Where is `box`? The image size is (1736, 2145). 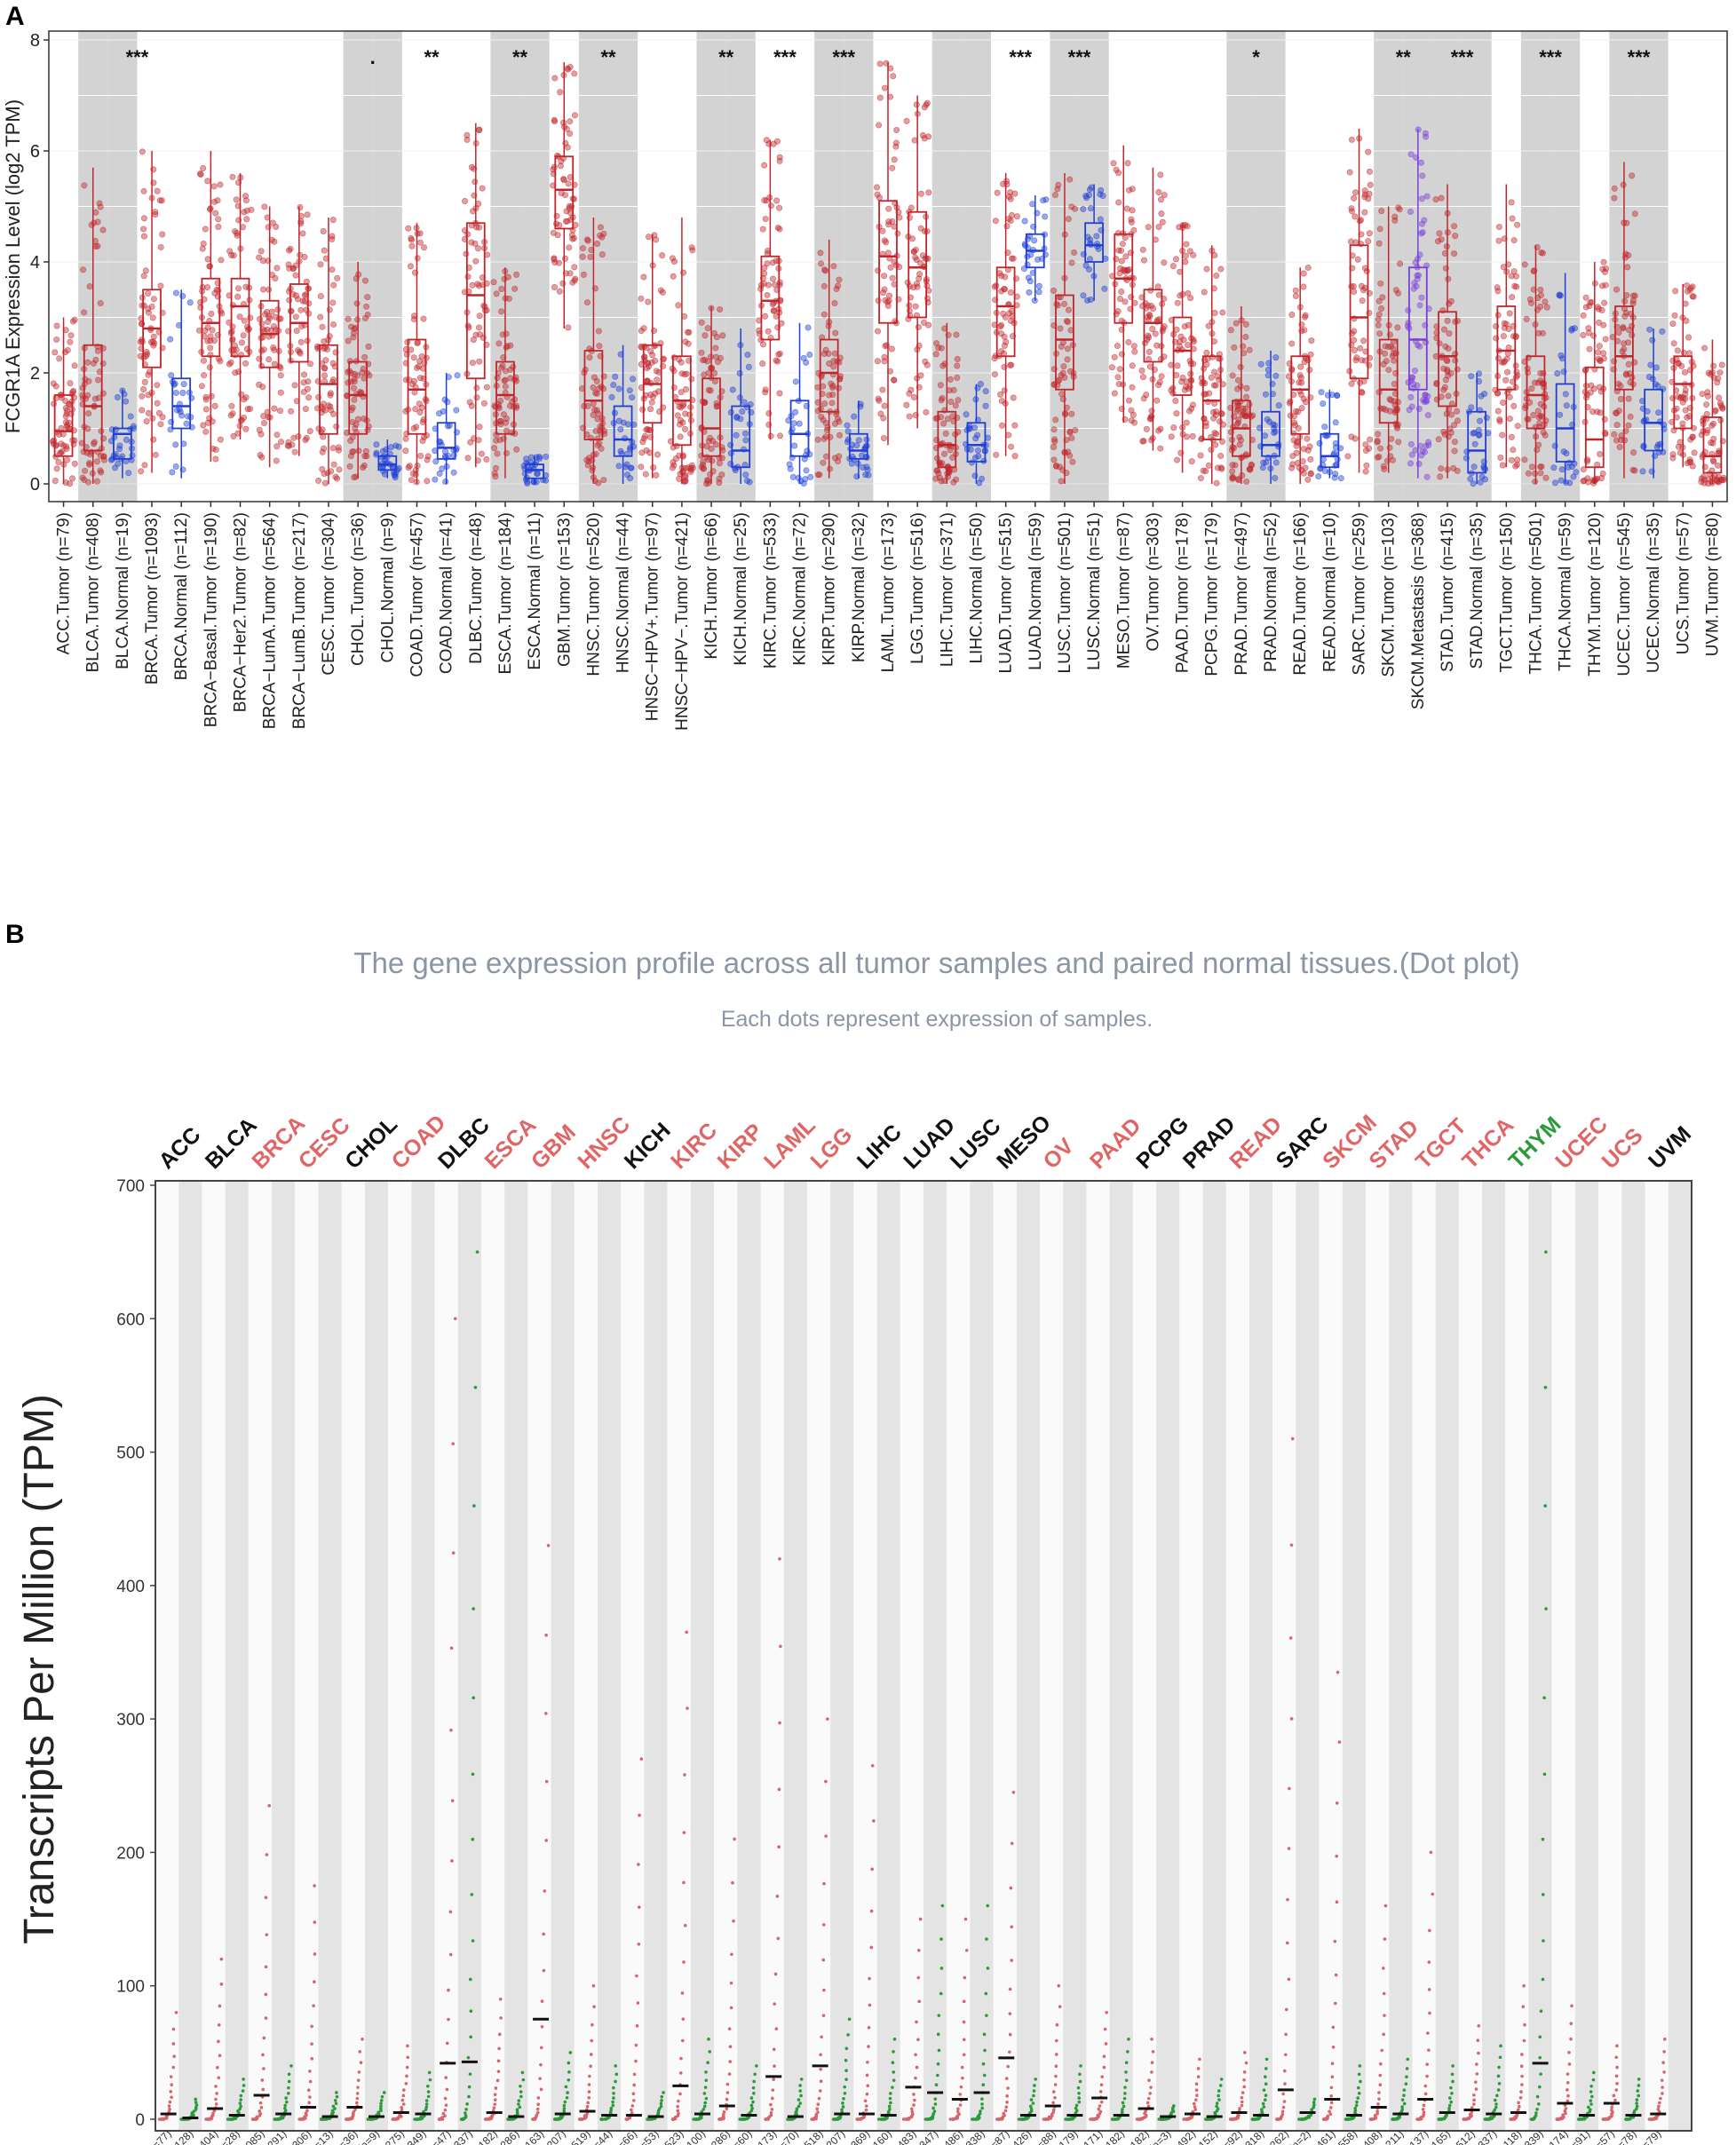
box is located at coordinates (358, 397).